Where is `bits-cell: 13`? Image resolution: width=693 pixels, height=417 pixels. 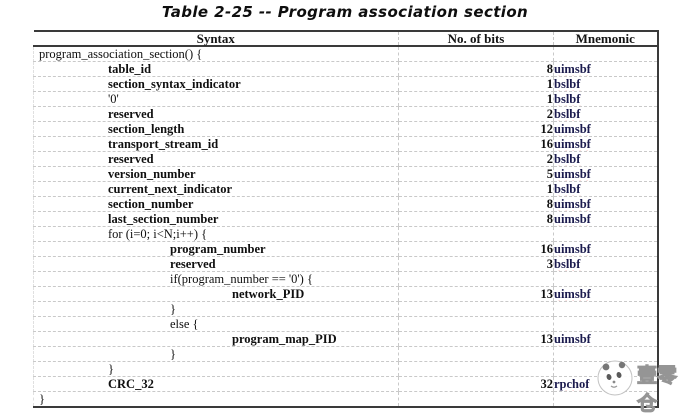 bits-cell: 13 is located at coordinates (476, 294).